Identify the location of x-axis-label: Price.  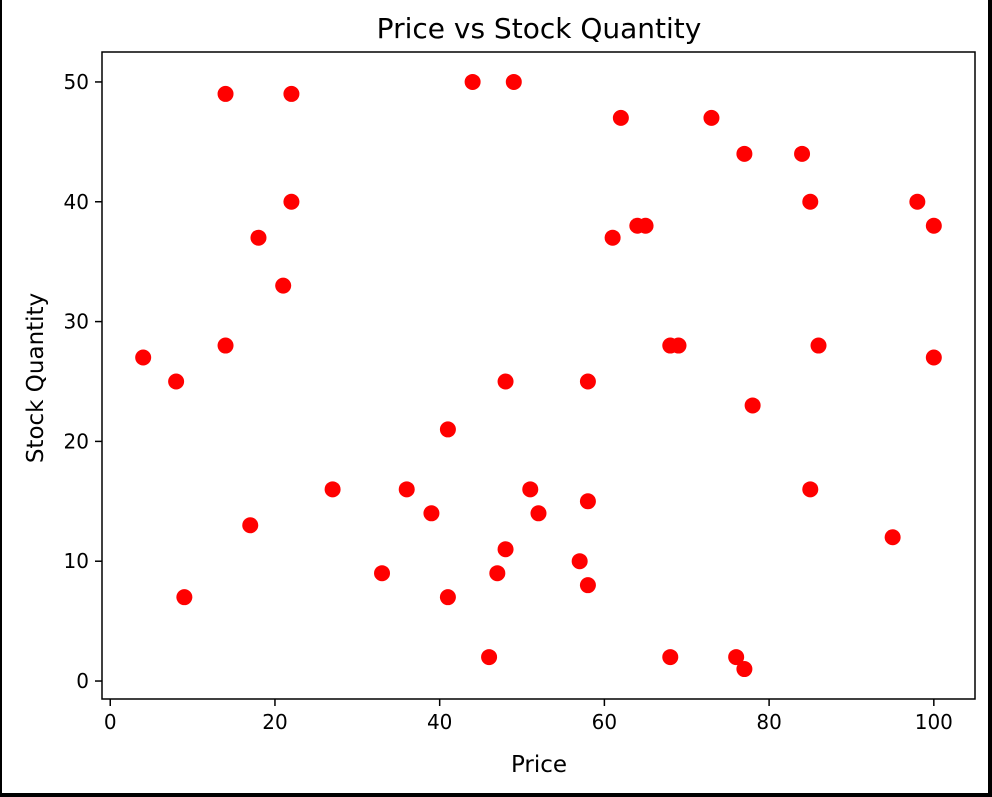
(539, 765).